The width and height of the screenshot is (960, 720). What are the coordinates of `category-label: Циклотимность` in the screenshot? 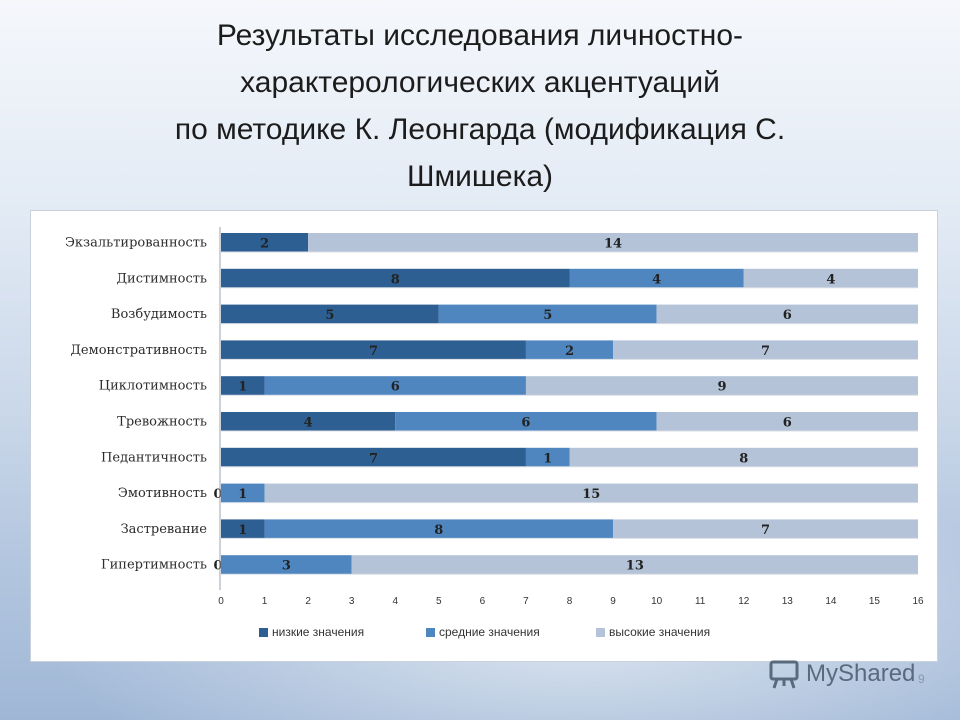 It's located at (153, 386).